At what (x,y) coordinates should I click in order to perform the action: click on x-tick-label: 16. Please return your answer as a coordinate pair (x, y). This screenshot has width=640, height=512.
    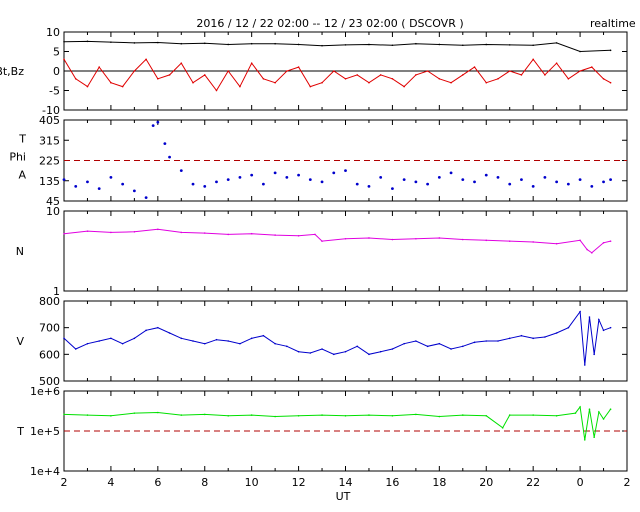
    Looking at the image, I should click on (392, 482).